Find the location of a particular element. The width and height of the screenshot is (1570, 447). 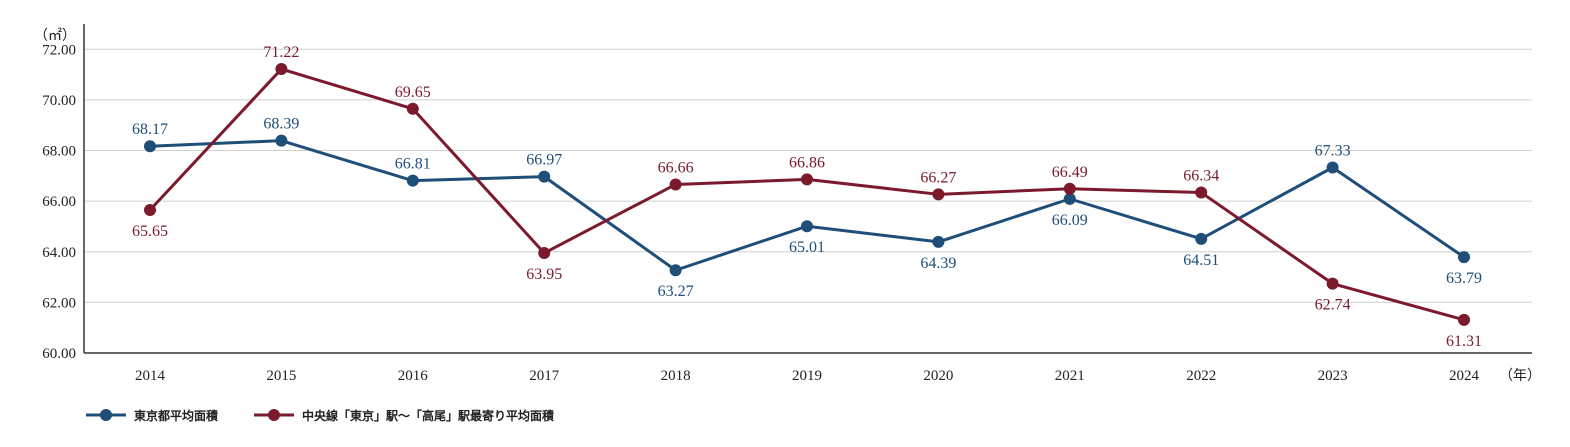

x-tick-label: 2020 is located at coordinates (938, 376).